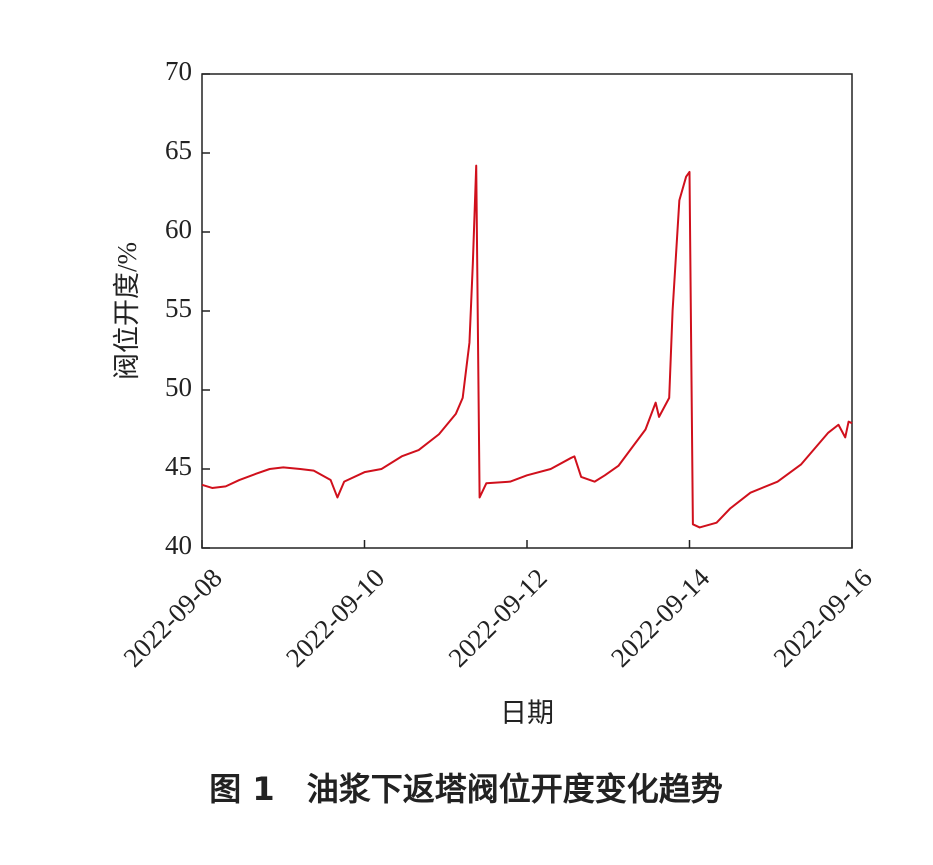 The image size is (933, 865). Describe the element at coordinates (660, 617) in the screenshot. I see `x-tick-label: 2022-09-14` at that location.